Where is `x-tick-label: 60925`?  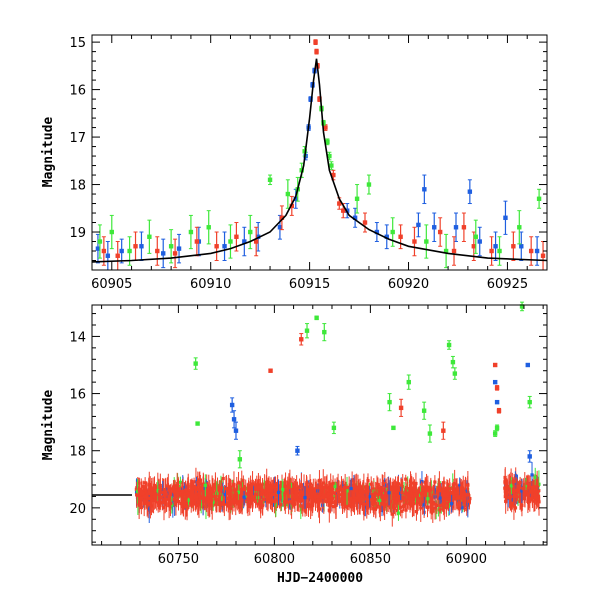
x-tick-label: 60925 is located at coordinates (507, 284).